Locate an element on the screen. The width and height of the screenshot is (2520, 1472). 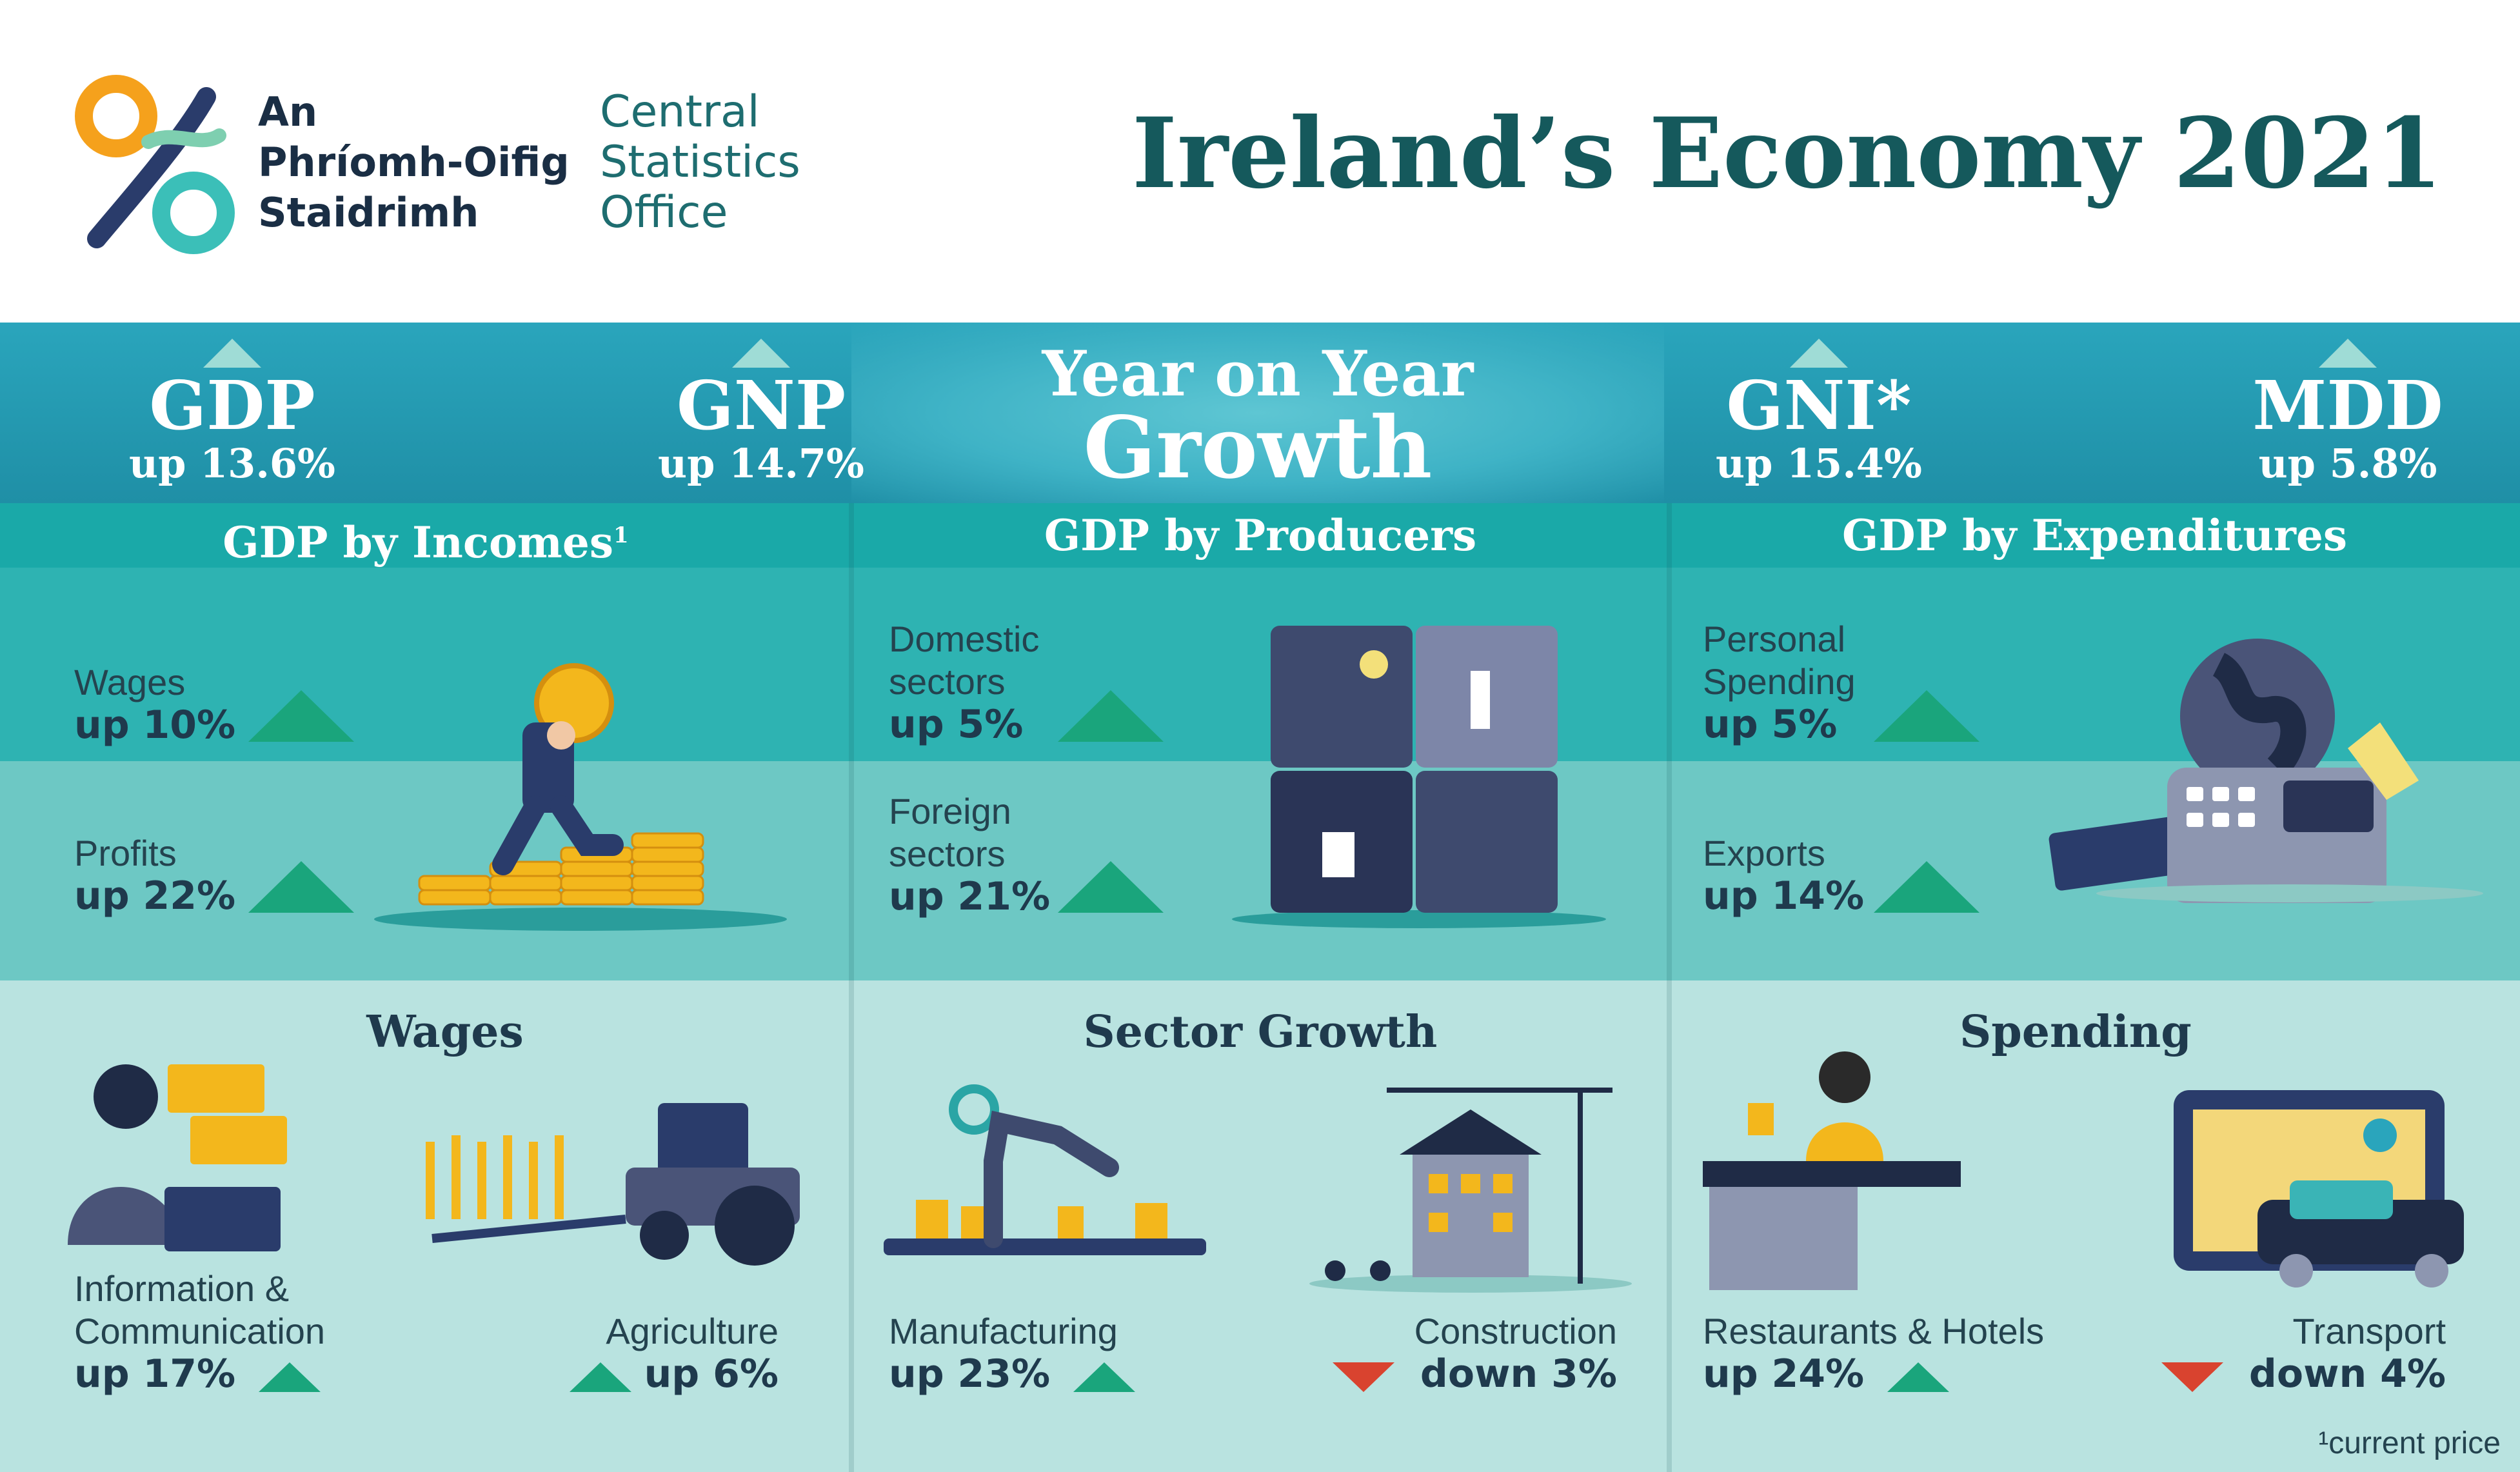
producers-header: GDP by Producers is located at coordinates (1260, 535).